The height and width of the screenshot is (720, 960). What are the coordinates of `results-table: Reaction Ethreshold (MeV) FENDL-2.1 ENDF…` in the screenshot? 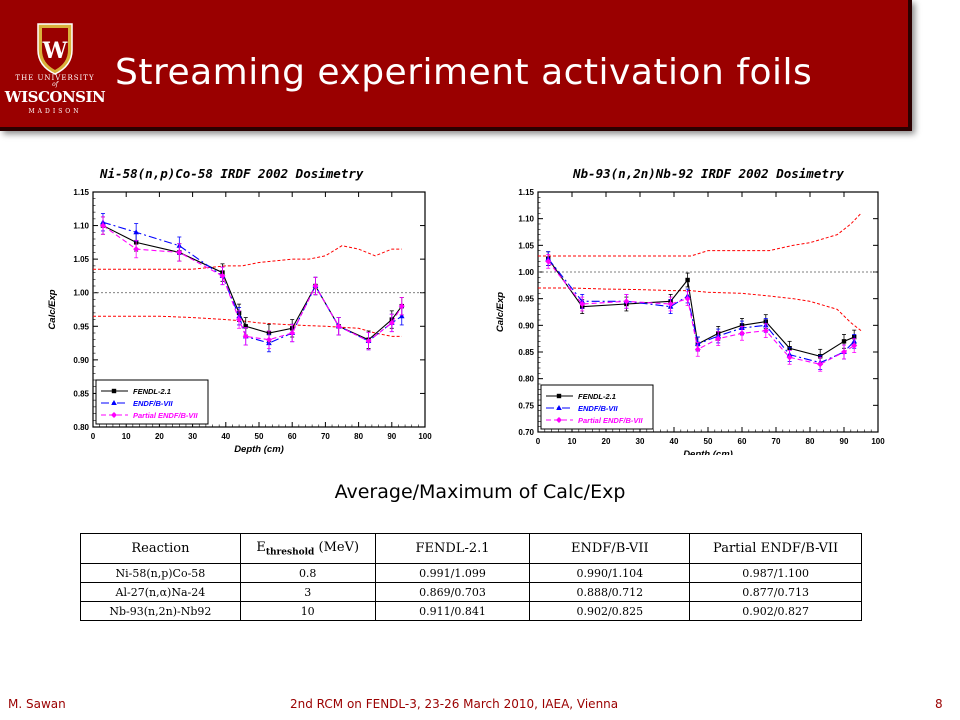 It's located at (471, 577).